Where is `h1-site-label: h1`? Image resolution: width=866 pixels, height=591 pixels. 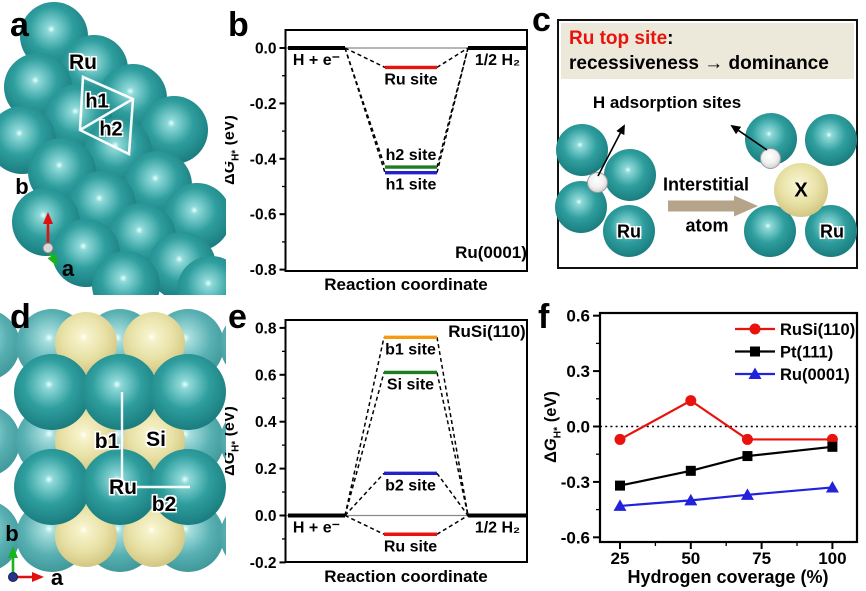
h1-site-label: h1 is located at coordinates (97, 101).